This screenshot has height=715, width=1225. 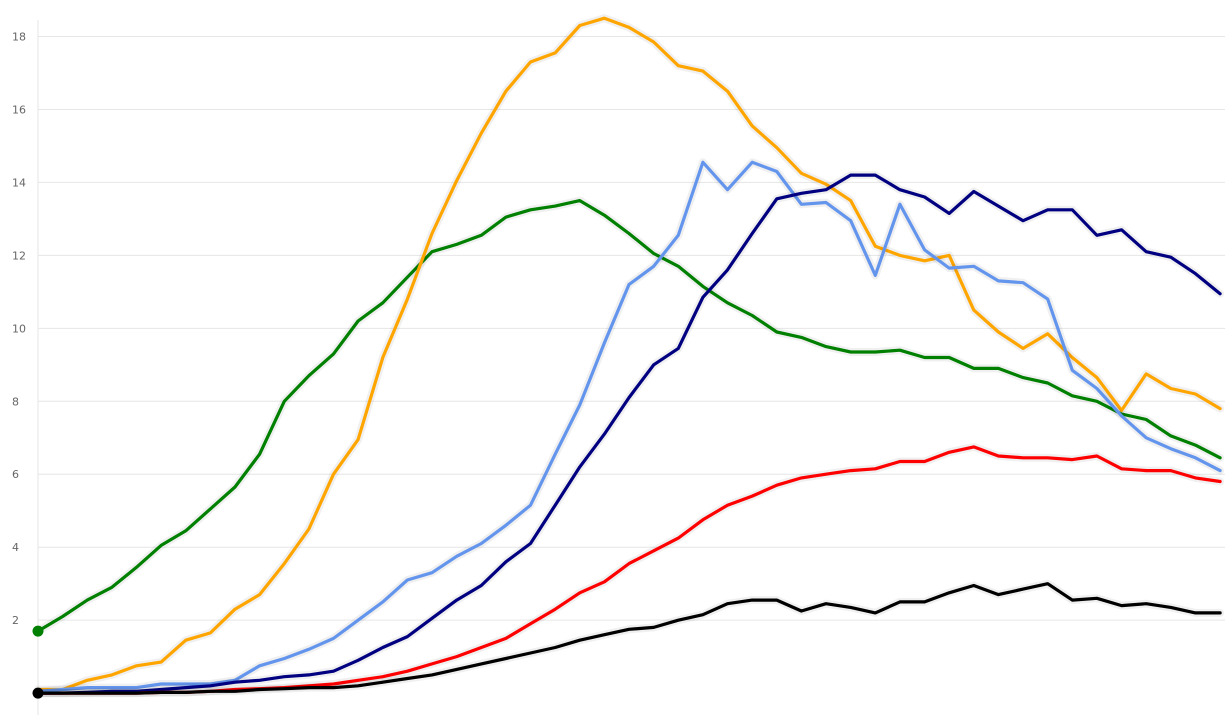 What do you see at coordinates (15, 620) in the screenshot?
I see `y-tick-label-2: 2` at bounding box center [15, 620].